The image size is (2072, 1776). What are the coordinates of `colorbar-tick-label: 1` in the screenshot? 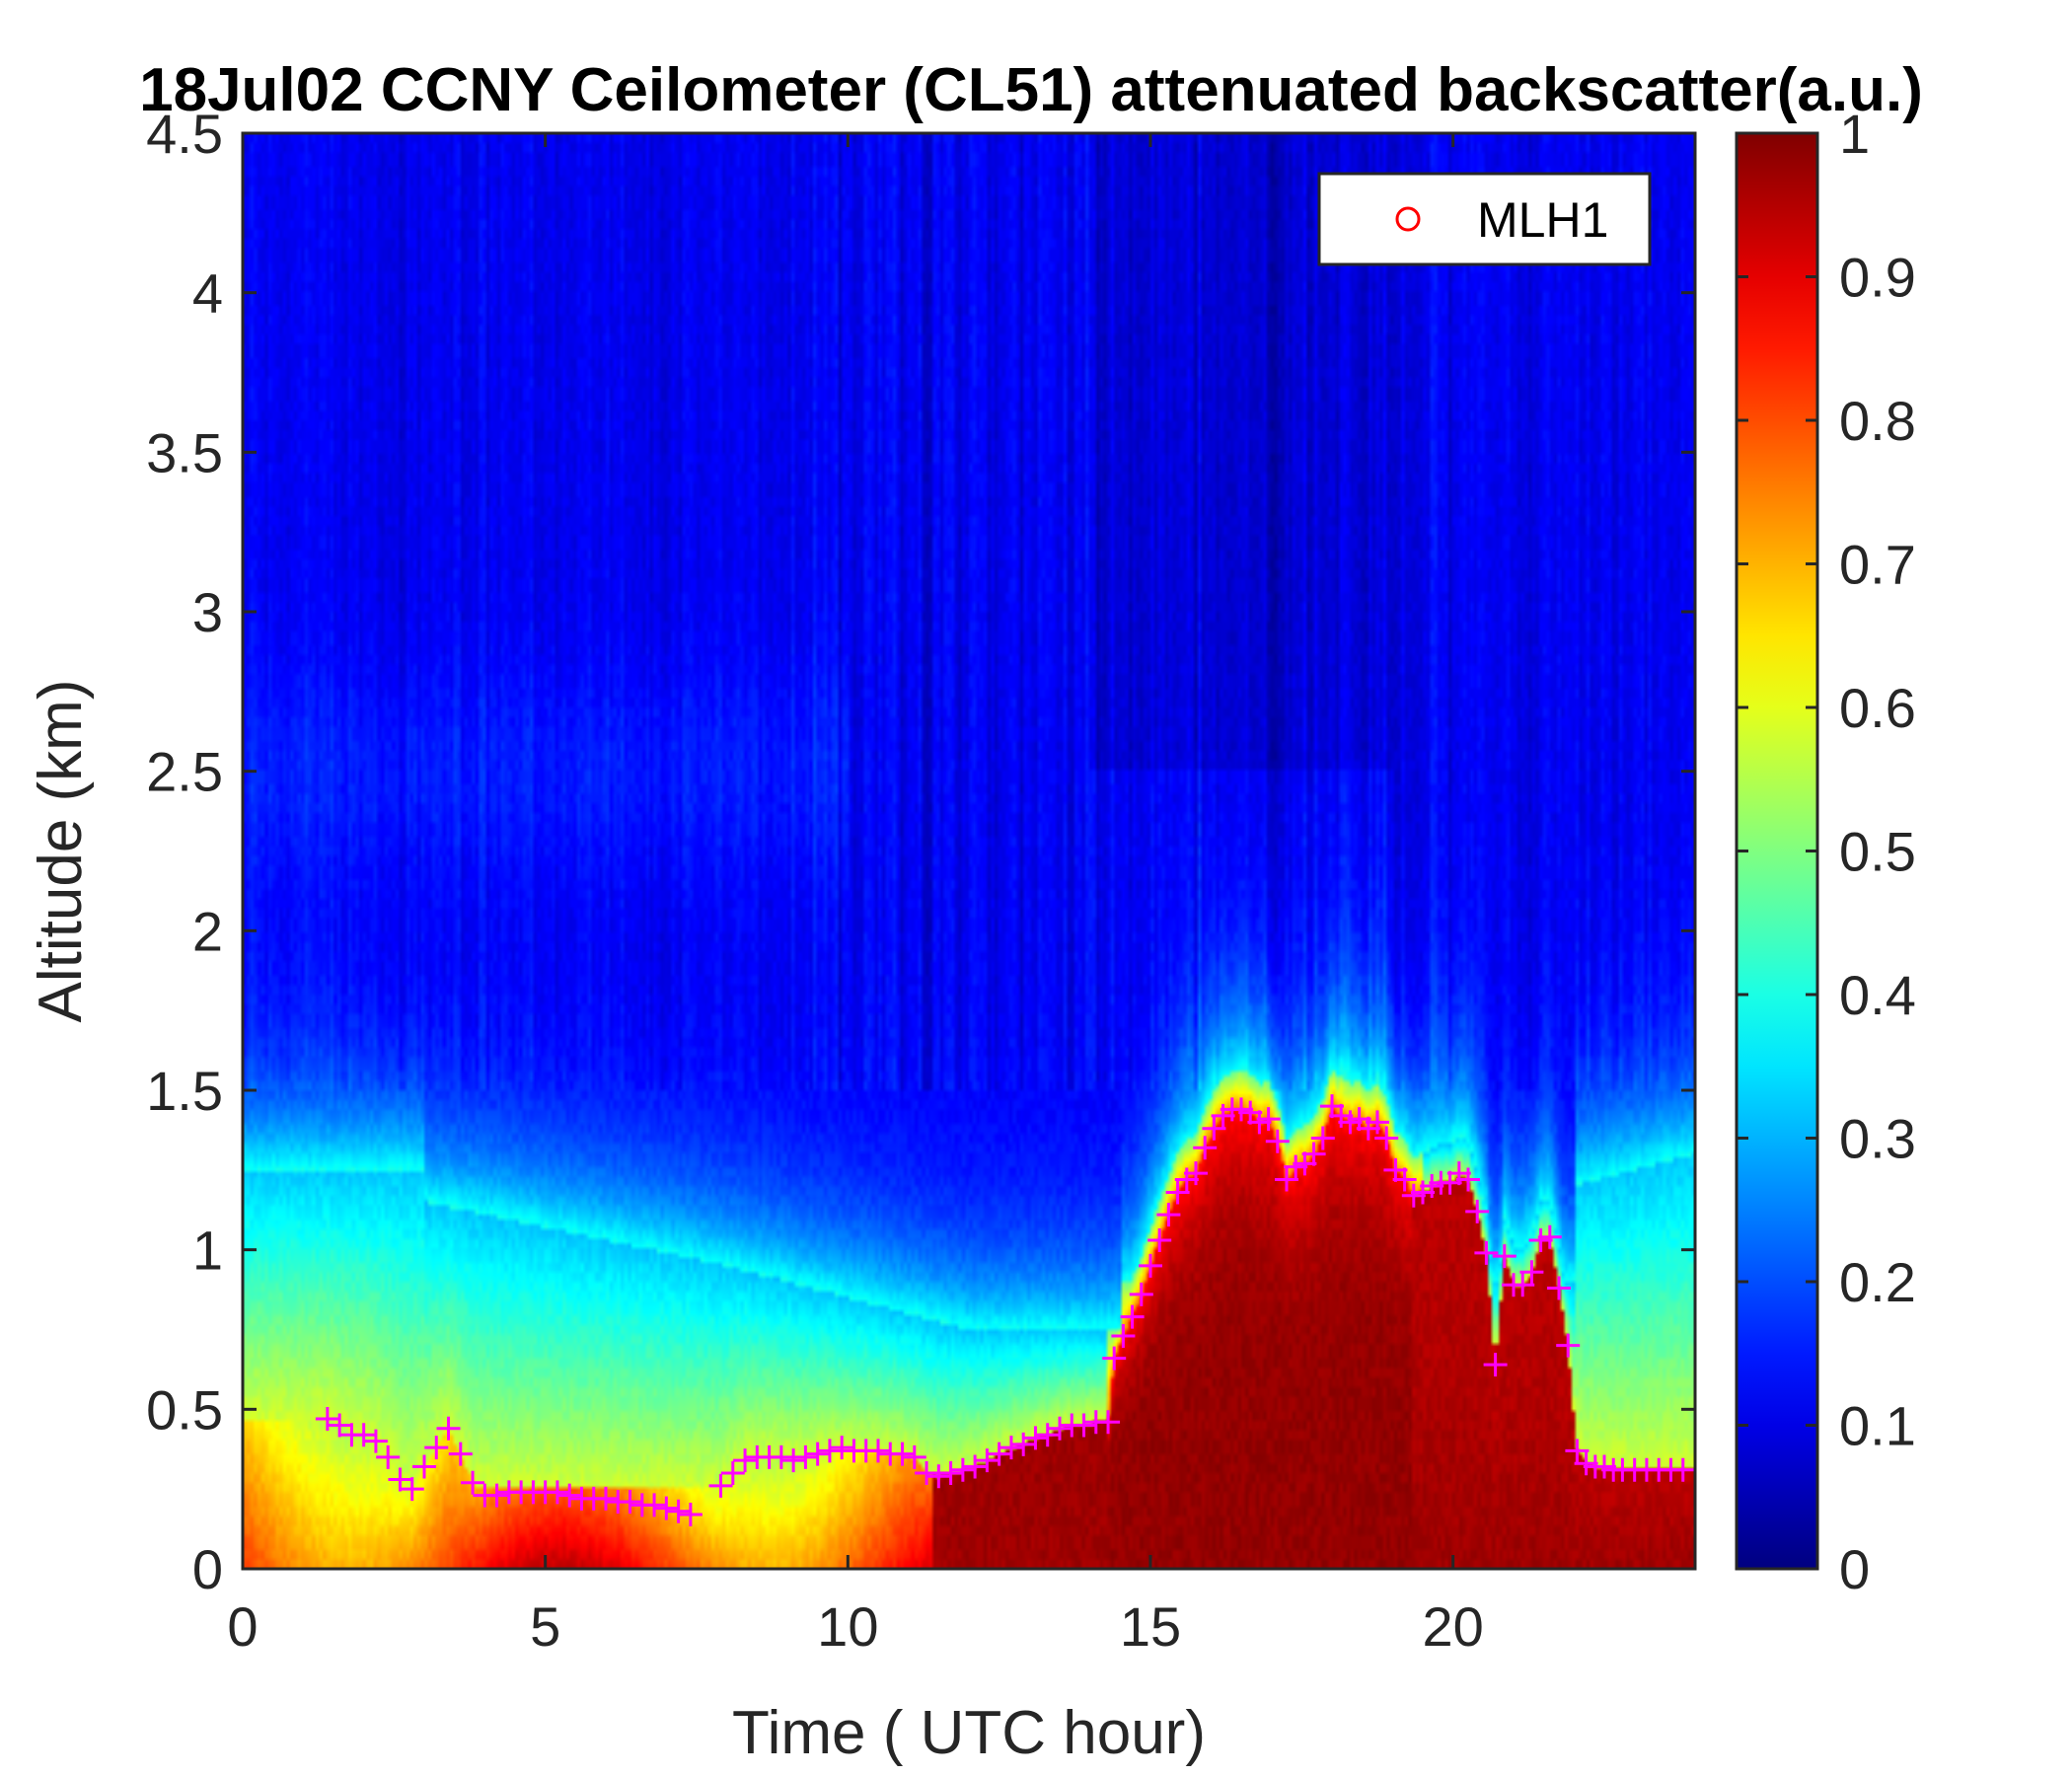 It's located at (1855, 134).